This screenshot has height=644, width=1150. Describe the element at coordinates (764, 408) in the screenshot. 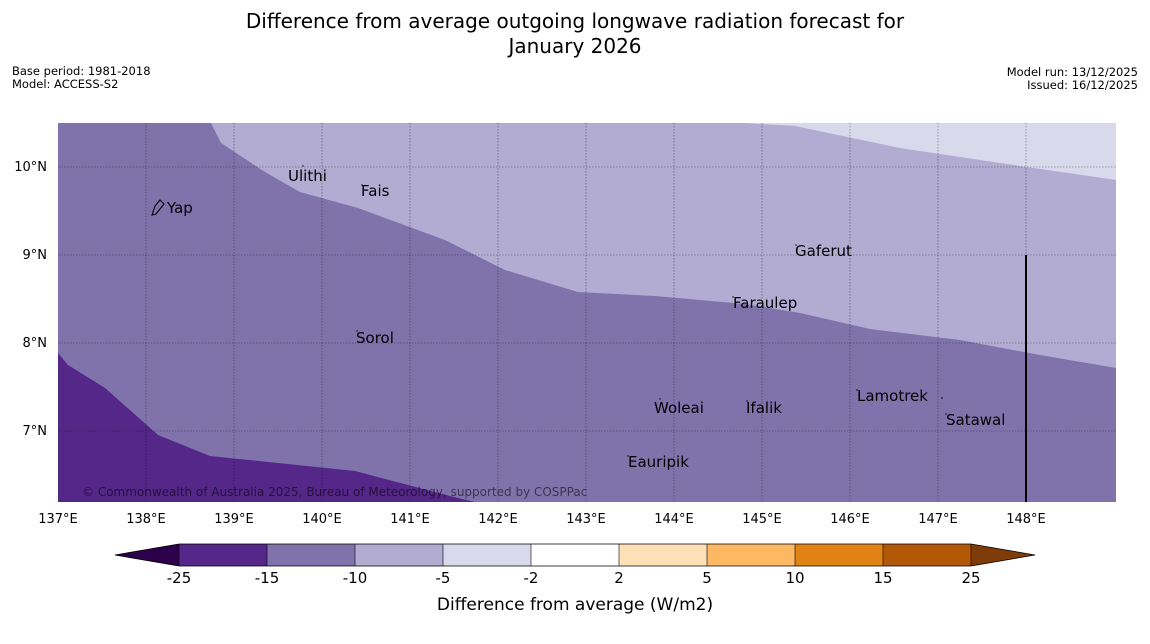

I see `place-ifalik: Ifalik` at that location.